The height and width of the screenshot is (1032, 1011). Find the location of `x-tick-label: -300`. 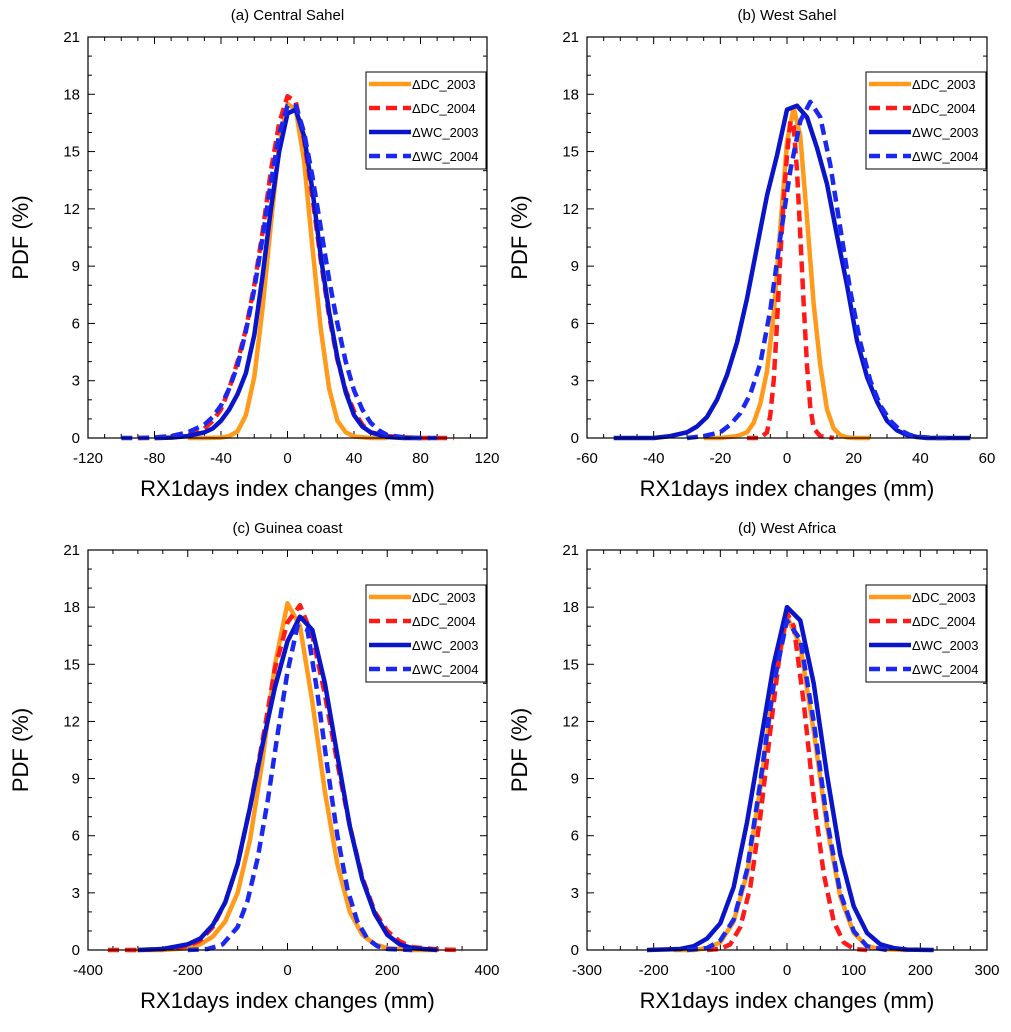

x-tick-label: -300 is located at coordinates (587, 970).